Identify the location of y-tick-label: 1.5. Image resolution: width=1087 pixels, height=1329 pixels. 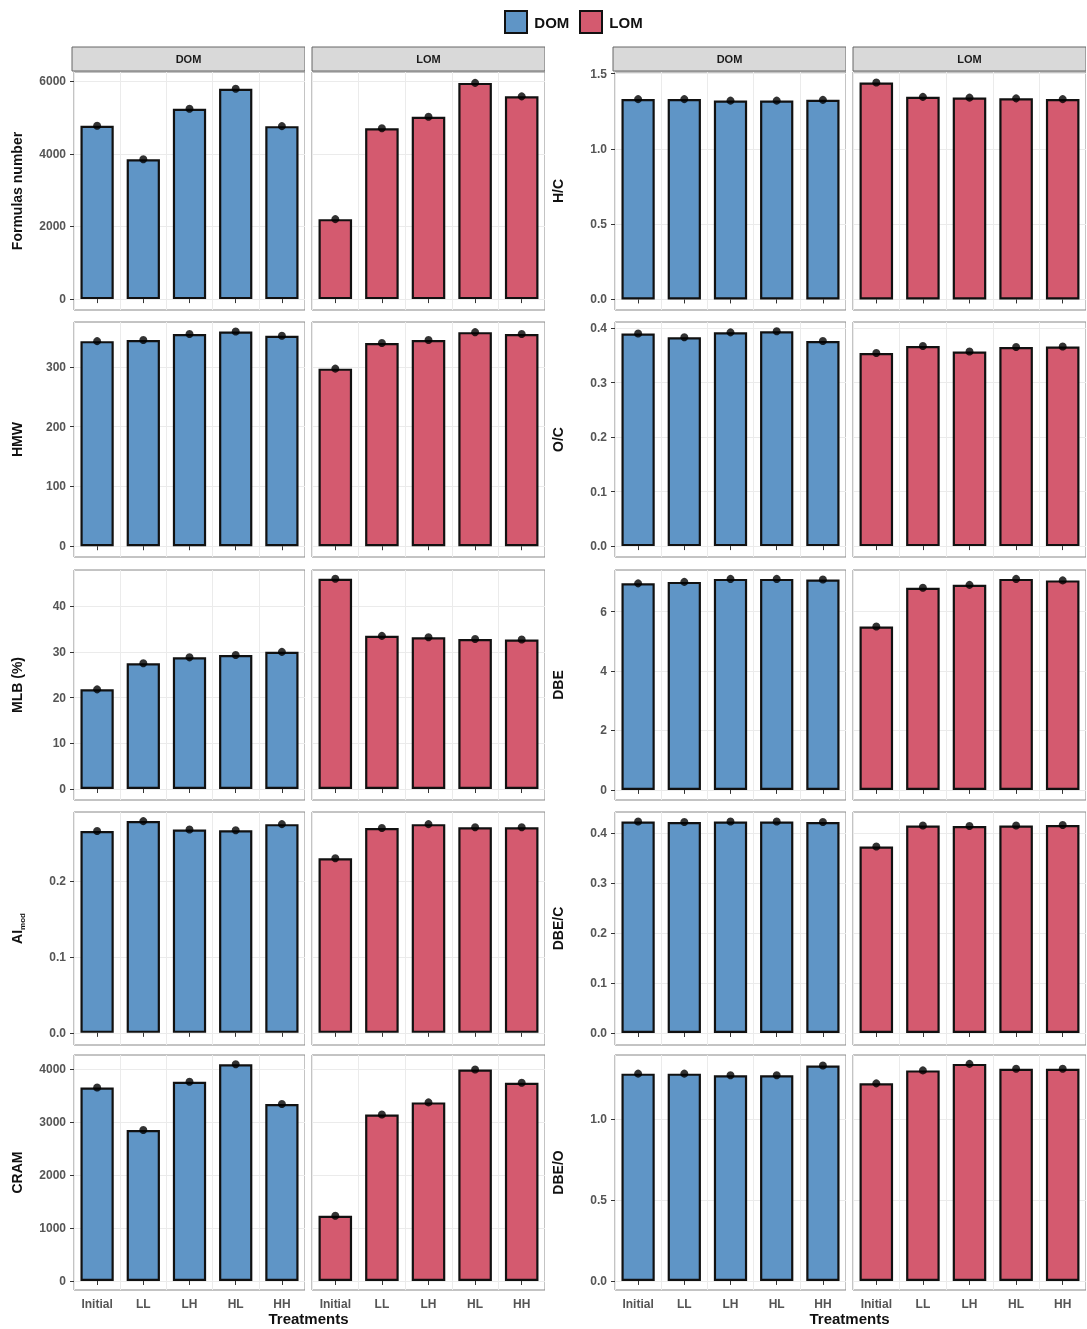
(599, 73).